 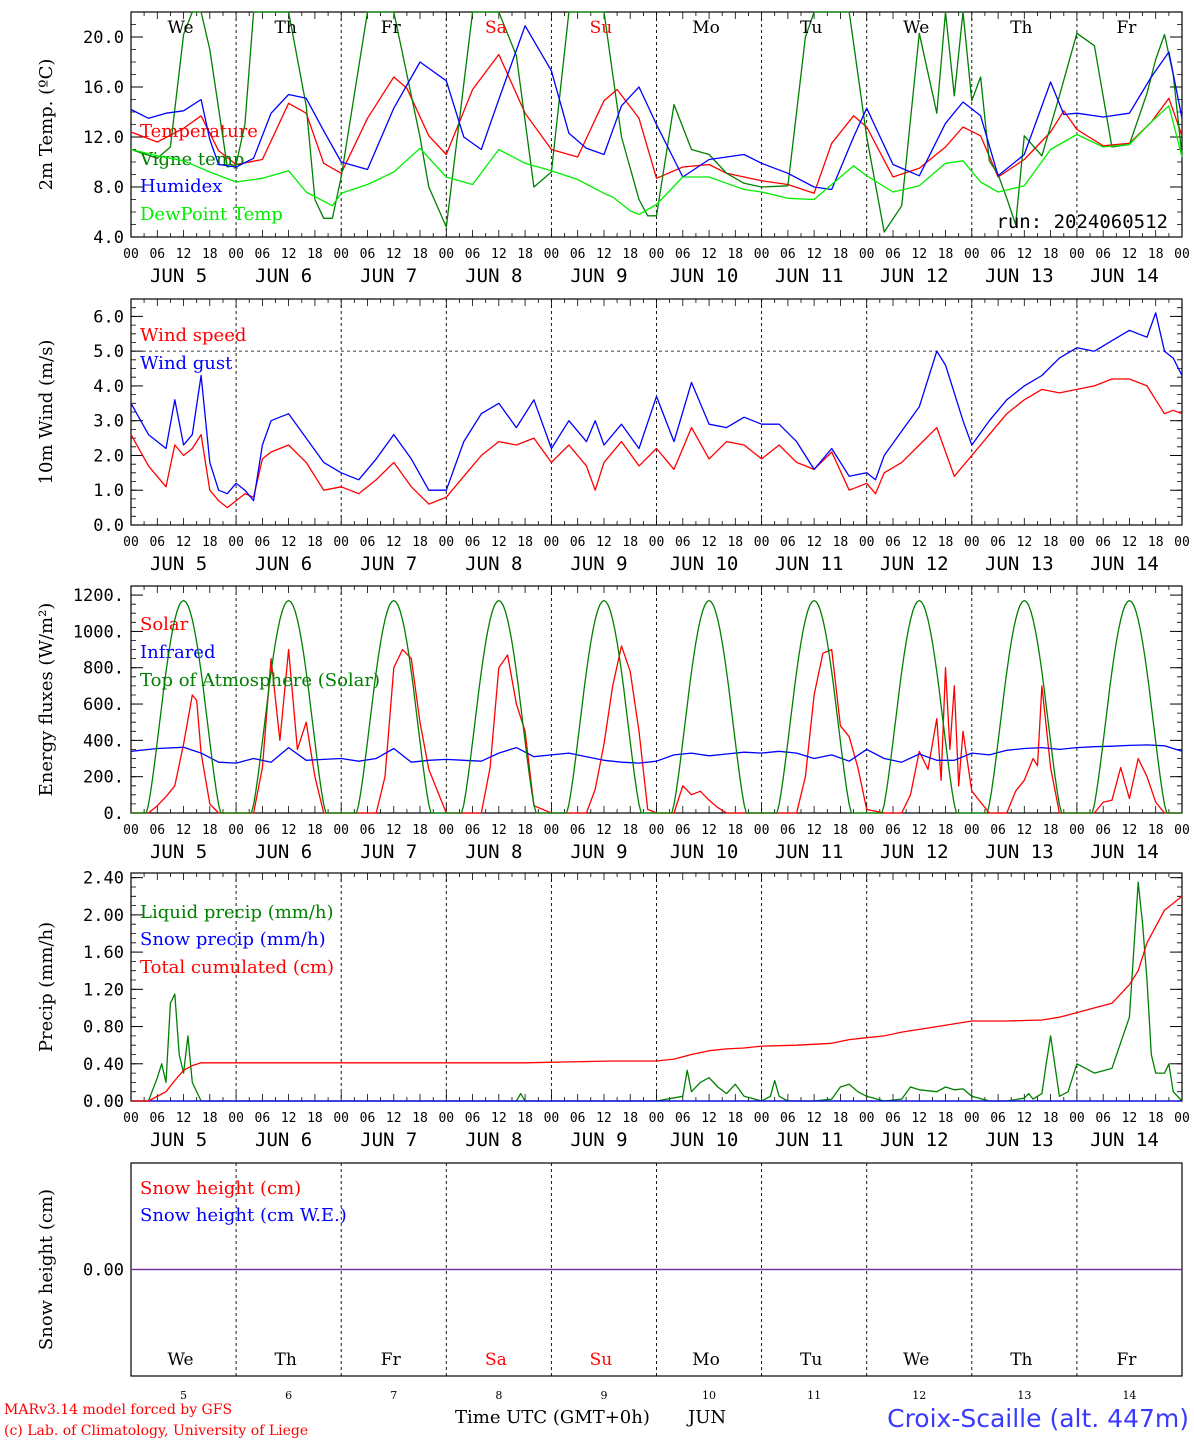 What do you see at coordinates (811, 28) in the screenshot?
I see `day-name-top: Tu` at bounding box center [811, 28].